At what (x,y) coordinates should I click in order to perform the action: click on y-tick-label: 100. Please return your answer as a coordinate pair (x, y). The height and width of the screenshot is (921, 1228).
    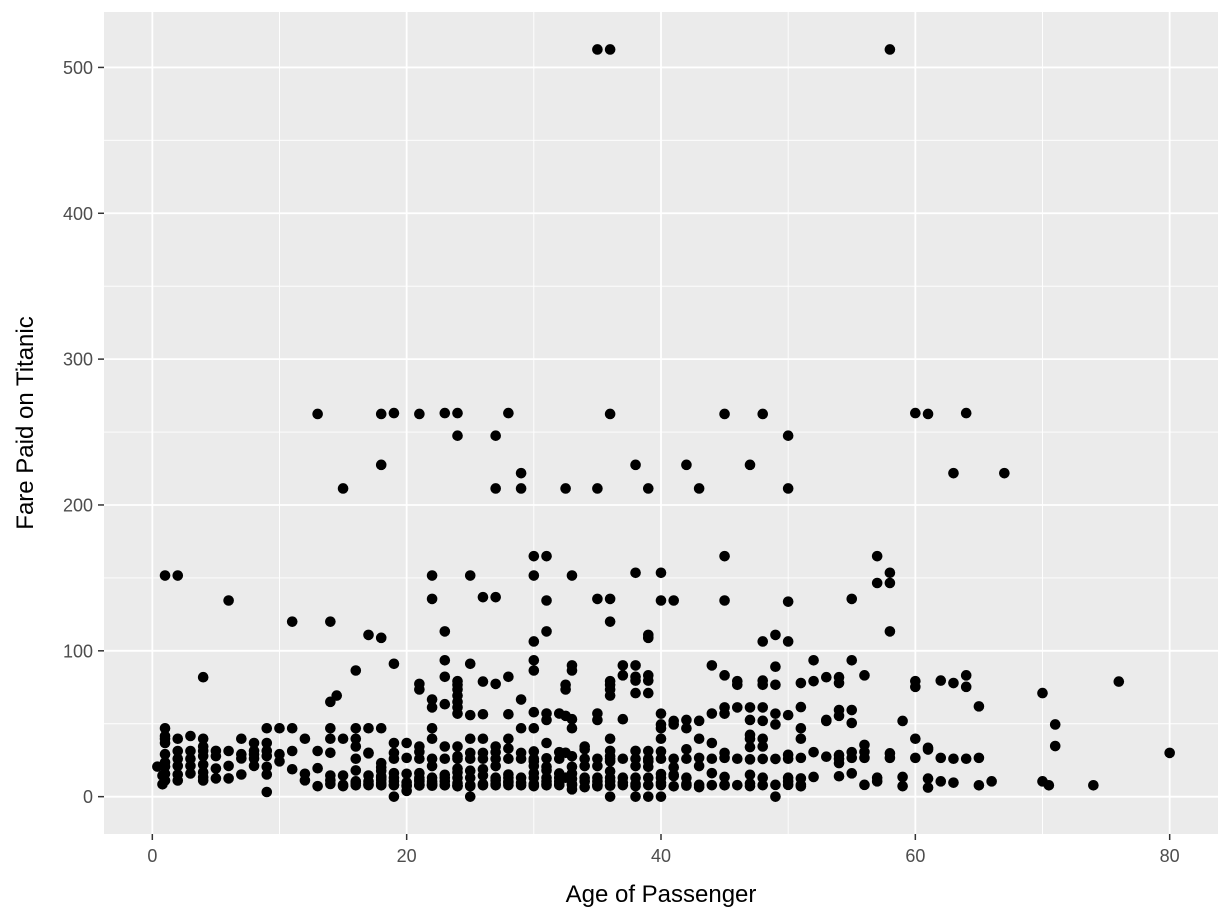
    Looking at the image, I should click on (78, 651).